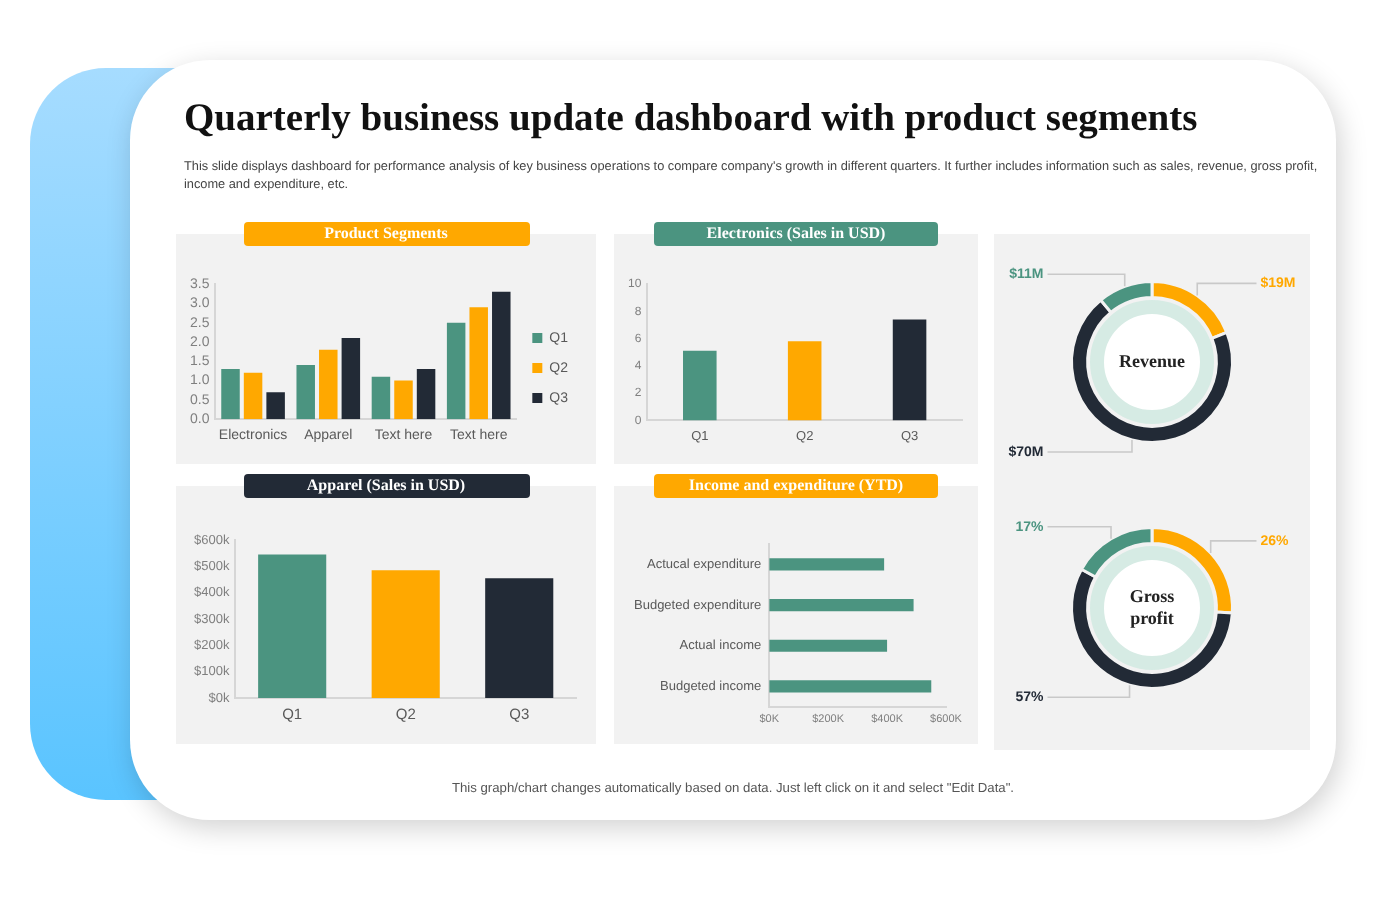 Image resolution: width=1376 pixels, height=898 pixels. Describe the element at coordinates (386, 486) in the screenshot. I see `chart-title: Apparel (Sales in USD)` at that location.